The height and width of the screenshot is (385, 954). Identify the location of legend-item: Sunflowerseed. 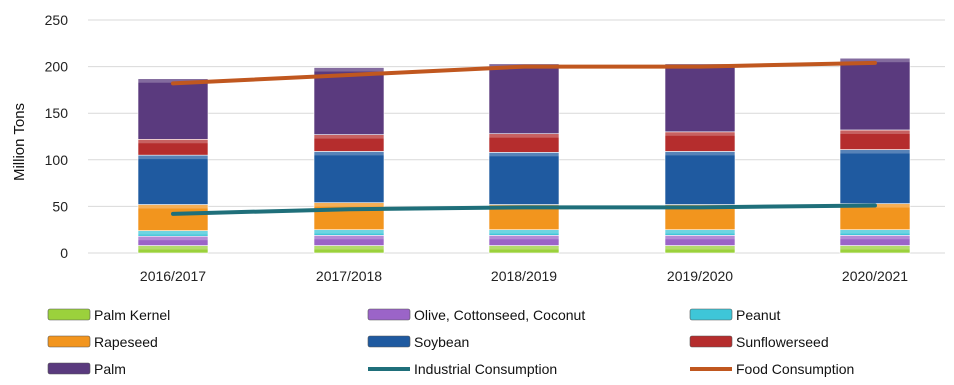
(759, 342).